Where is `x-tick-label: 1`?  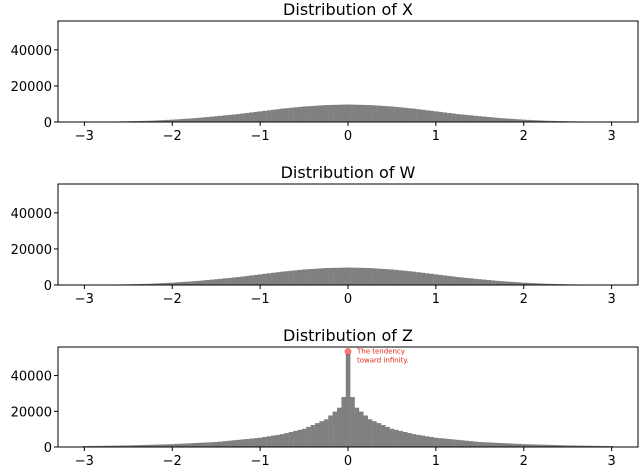
x-tick-label: 1 is located at coordinates (436, 461).